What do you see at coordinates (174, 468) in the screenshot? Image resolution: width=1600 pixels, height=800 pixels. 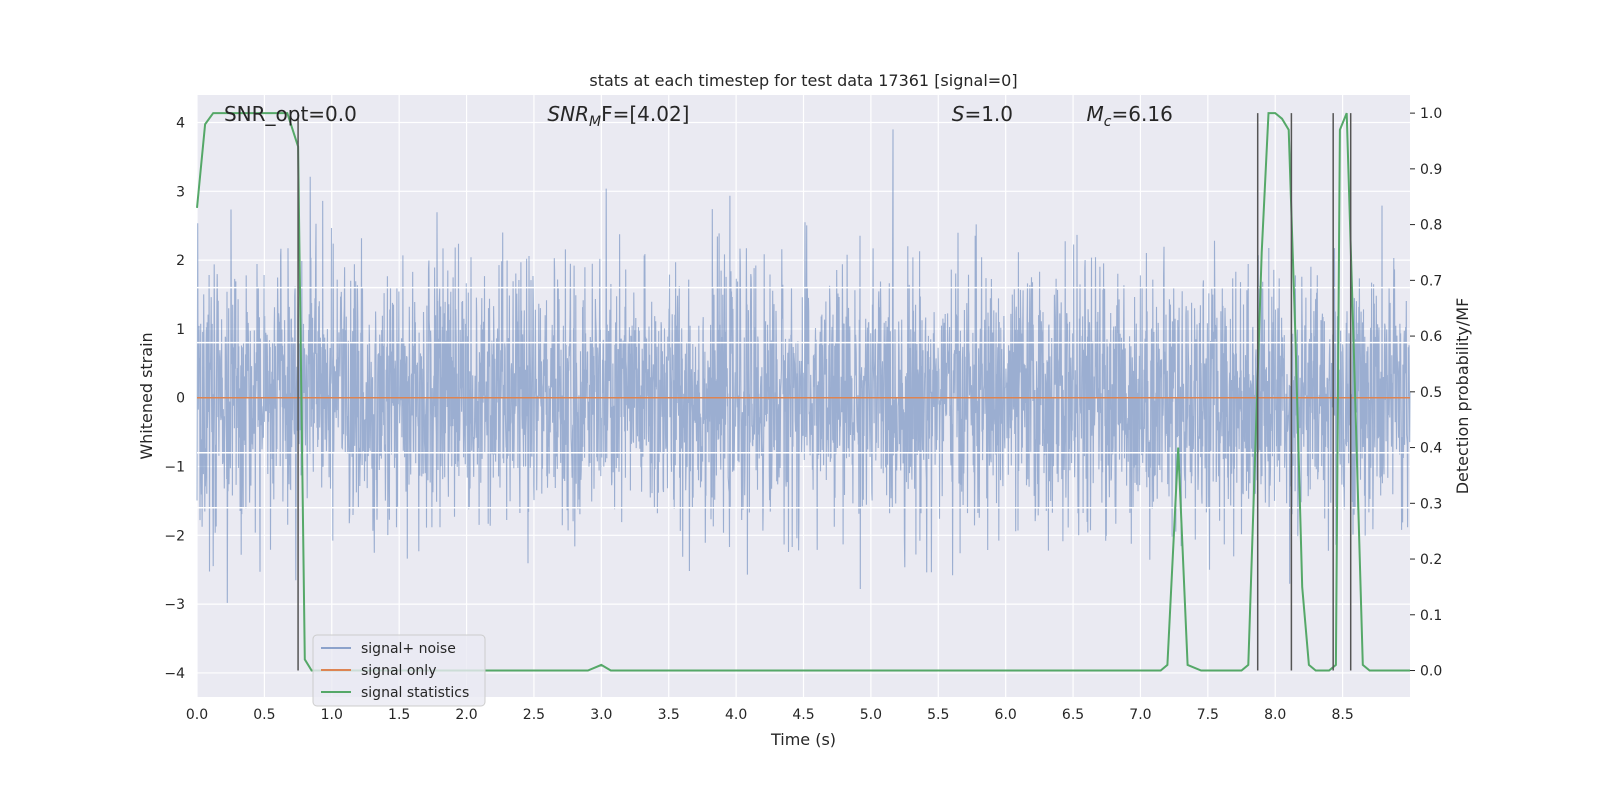 I see `y-tick-label: −1` at bounding box center [174, 468].